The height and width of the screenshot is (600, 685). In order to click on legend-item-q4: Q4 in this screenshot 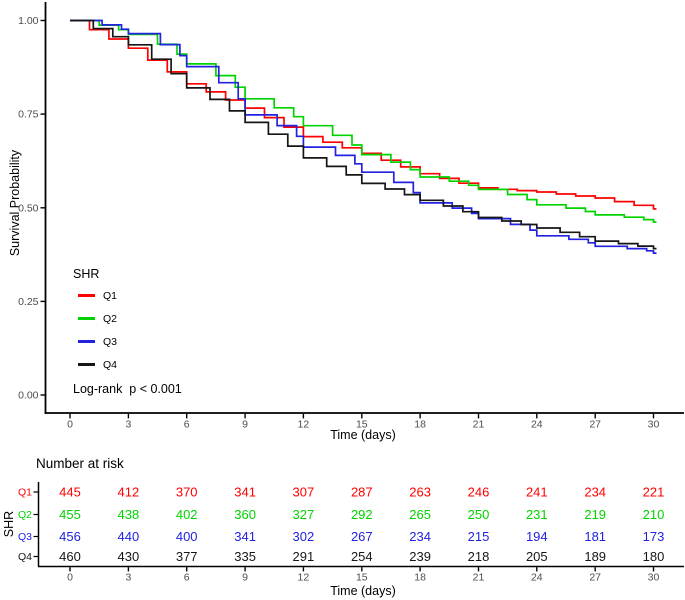, I will do `click(95, 364)`.